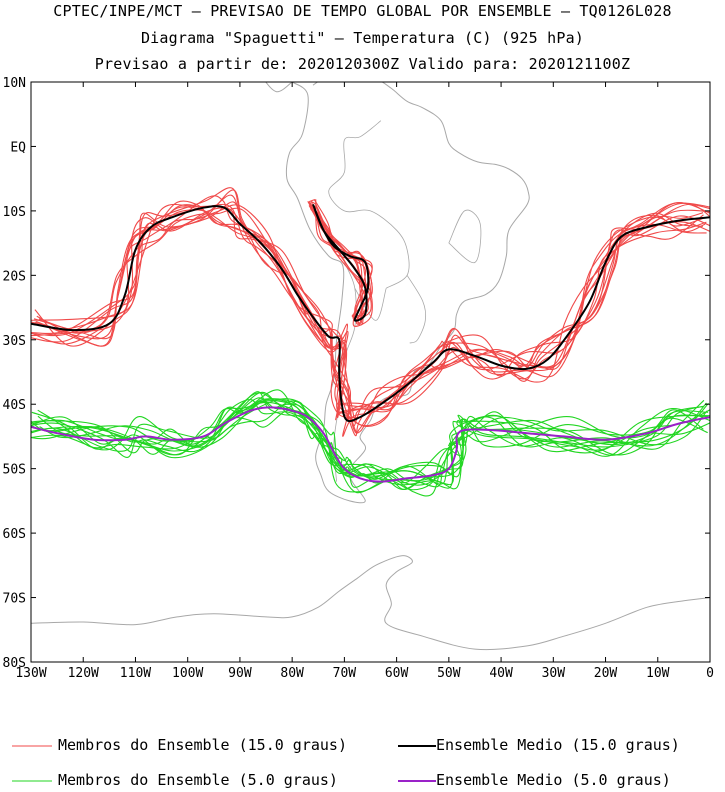 The width and height of the screenshot is (725, 792). Describe the element at coordinates (606, 673) in the screenshot. I see `lon-label-20W: 20W` at that location.